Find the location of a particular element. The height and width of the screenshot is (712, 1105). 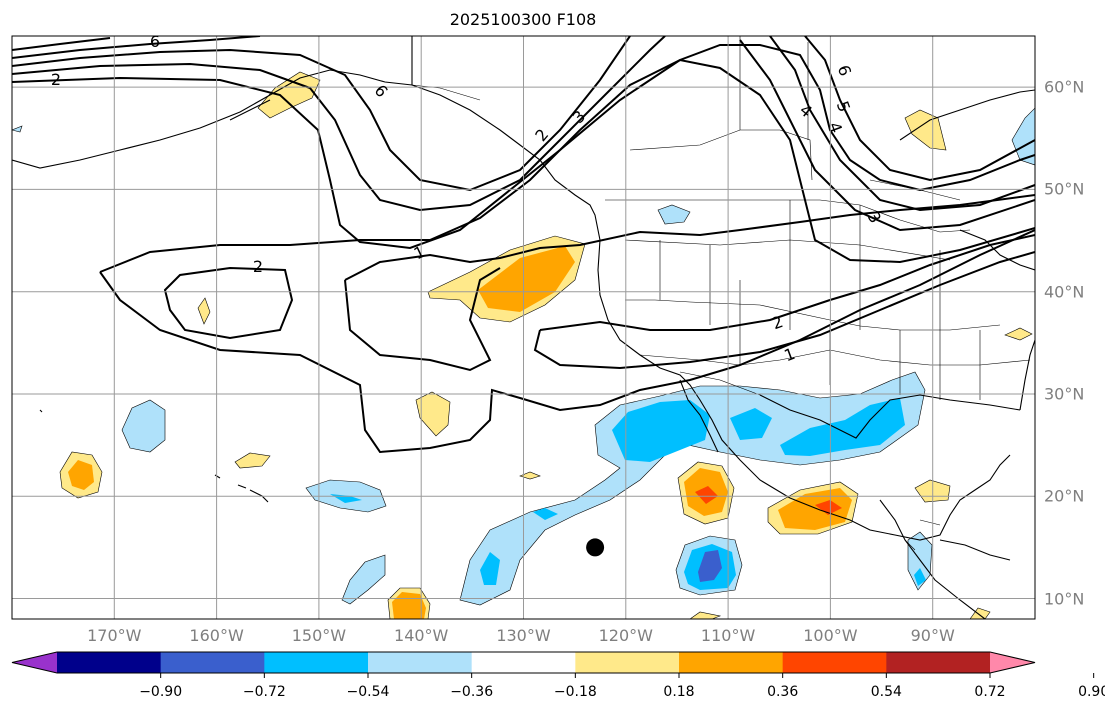

colorbar-tick-label: −0.54 is located at coordinates (368, 692).